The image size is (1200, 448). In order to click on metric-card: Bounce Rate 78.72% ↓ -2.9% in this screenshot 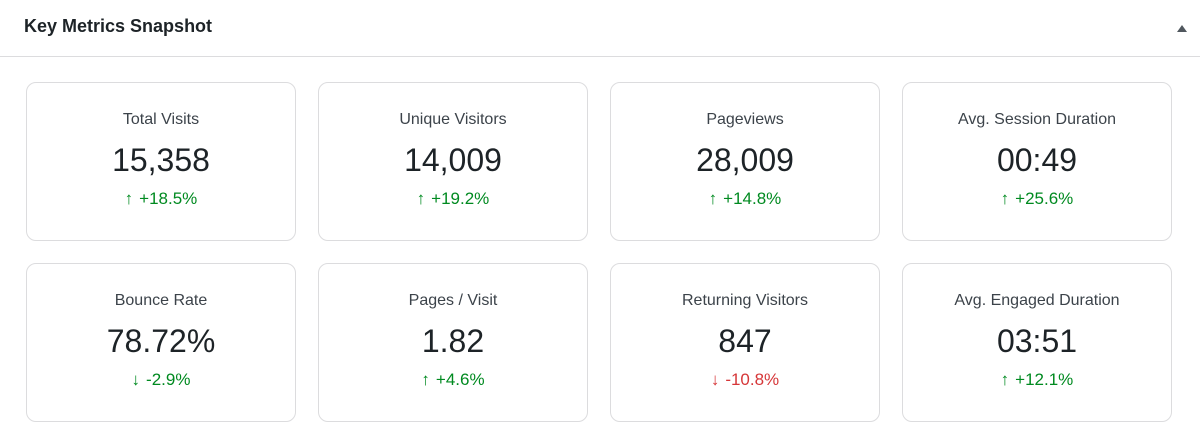, I will do `click(161, 342)`.